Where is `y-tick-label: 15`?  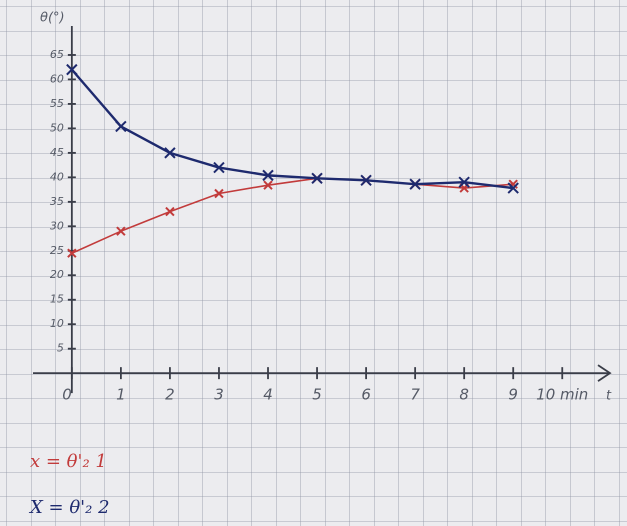 y-tick-label: 15 is located at coordinates (57, 299).